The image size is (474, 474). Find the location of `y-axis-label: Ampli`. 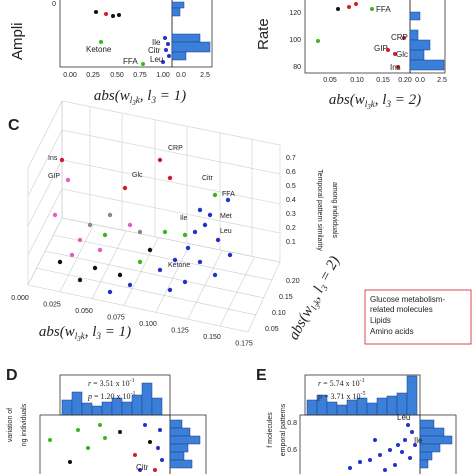

y-axis-label: Ampli is located at coordinates (17, 41).